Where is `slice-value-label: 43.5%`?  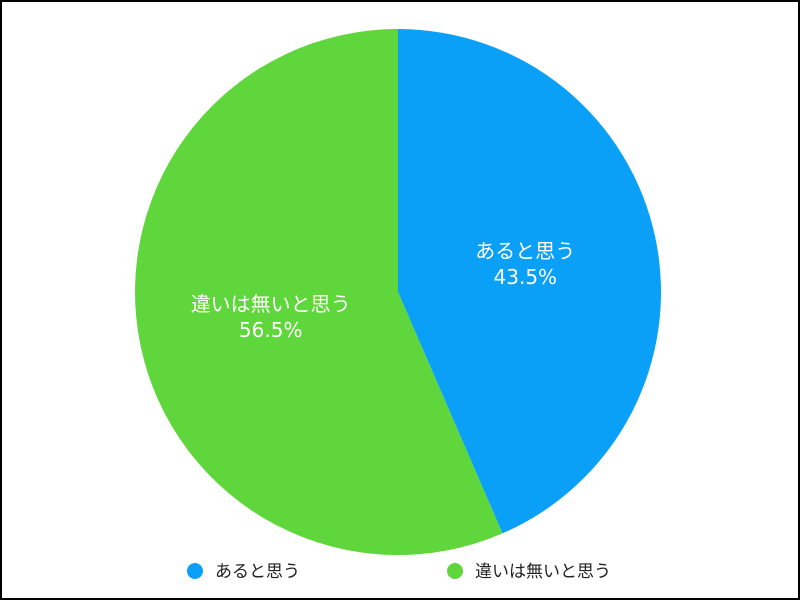
slice-value-label: 43.5% is located at coordinates (526, 277).